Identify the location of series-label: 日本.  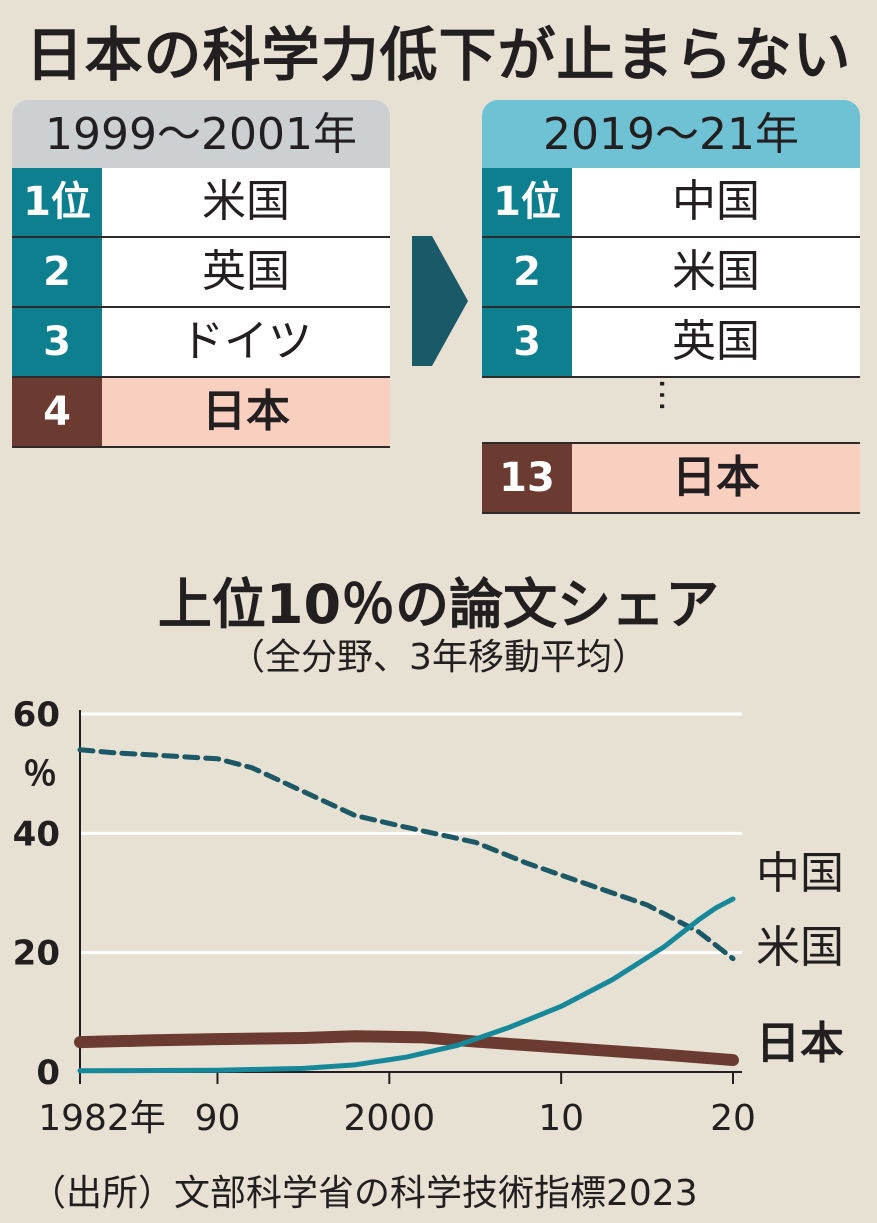
(800, 1043).